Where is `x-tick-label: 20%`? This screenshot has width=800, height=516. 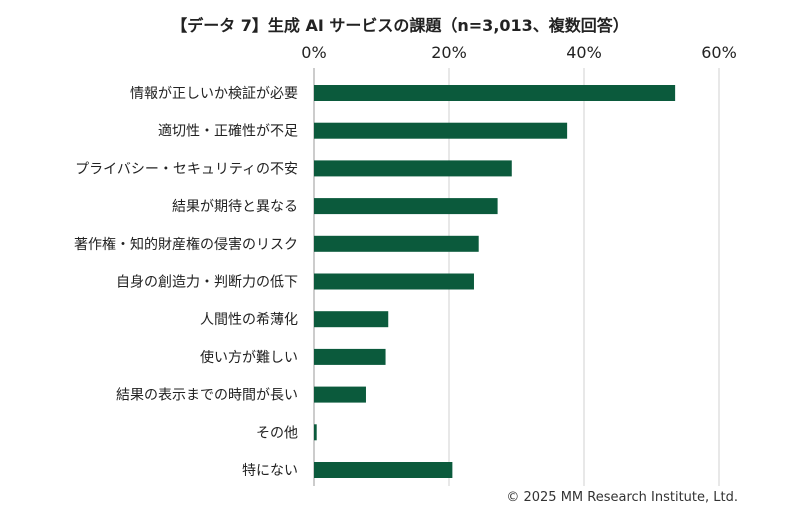 x-tick-label: 20% is located at coordinates (449, 52).